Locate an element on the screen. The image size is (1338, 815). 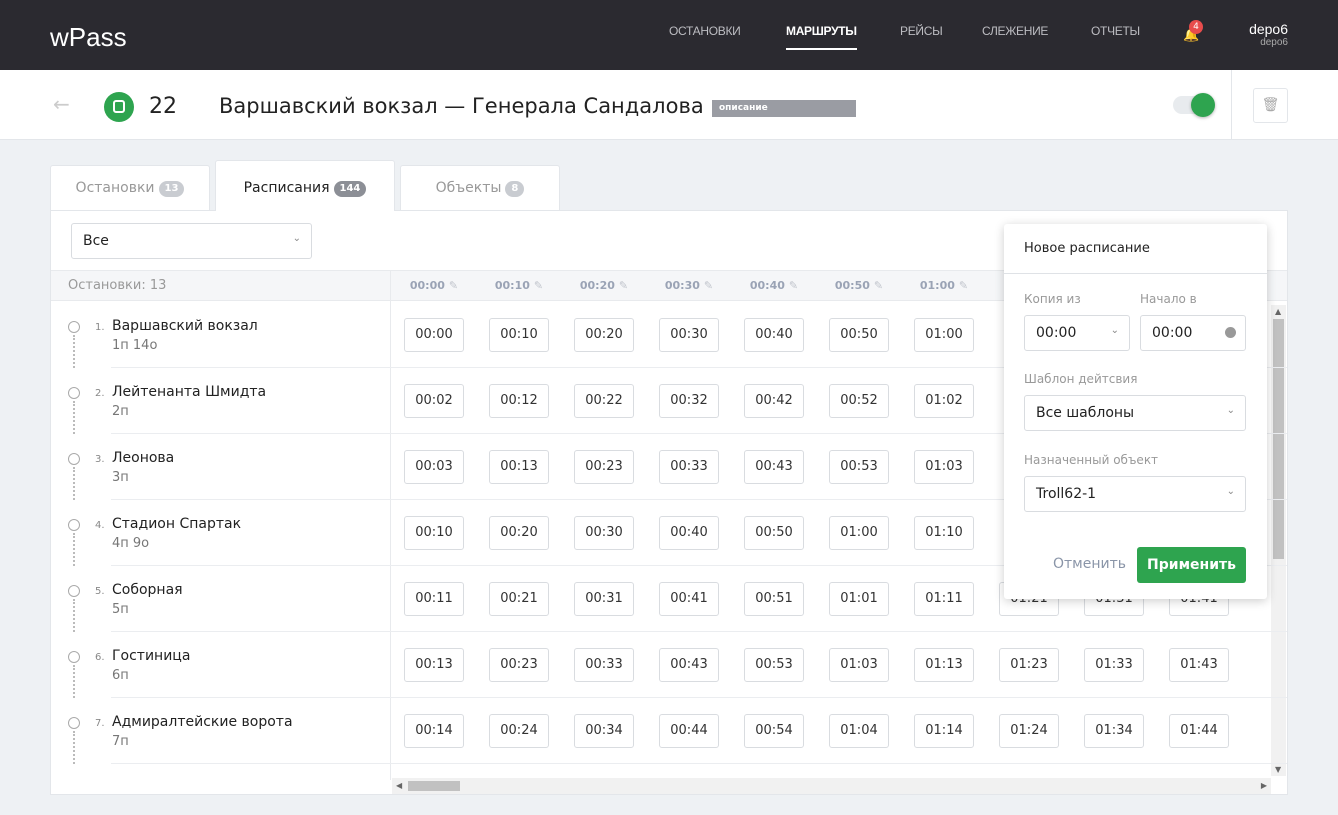
vertical-scrollbar: ▲ ▼ is located at coordinates (1278, 540).